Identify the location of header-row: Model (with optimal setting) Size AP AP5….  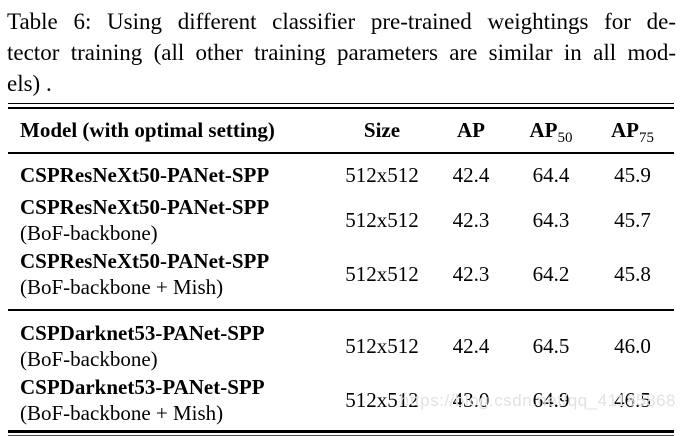
(341, 131).